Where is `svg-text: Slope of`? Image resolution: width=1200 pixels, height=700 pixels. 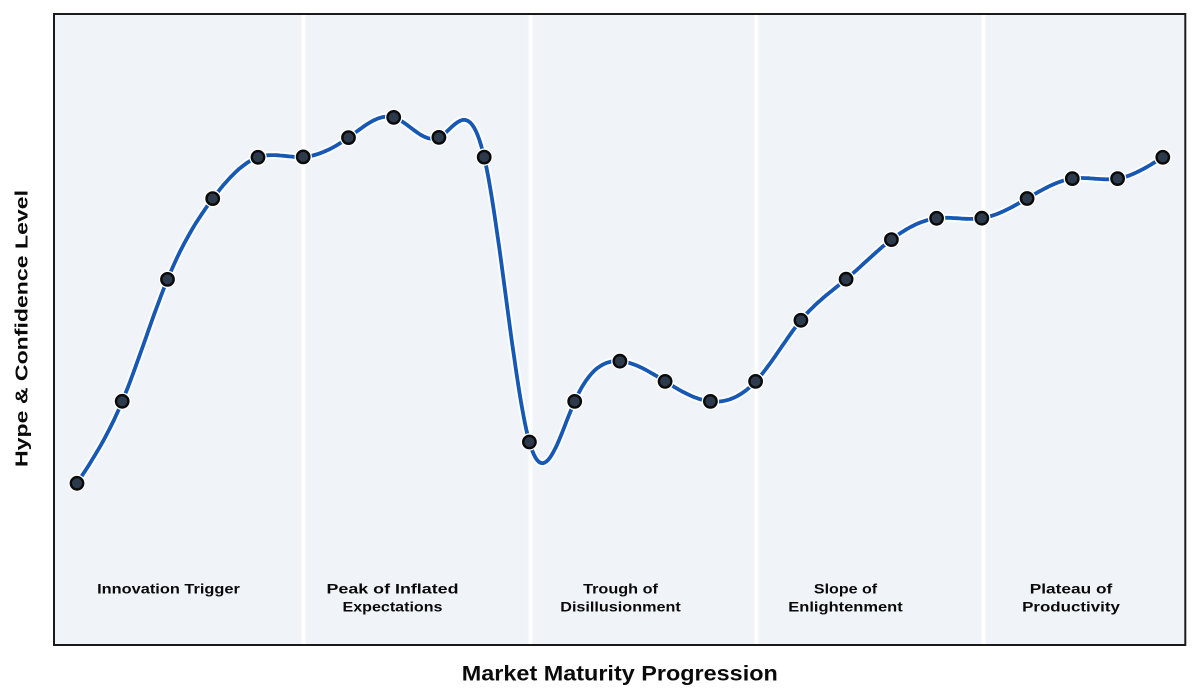 svg-text: Slope of is located at coordinates (846, 589).